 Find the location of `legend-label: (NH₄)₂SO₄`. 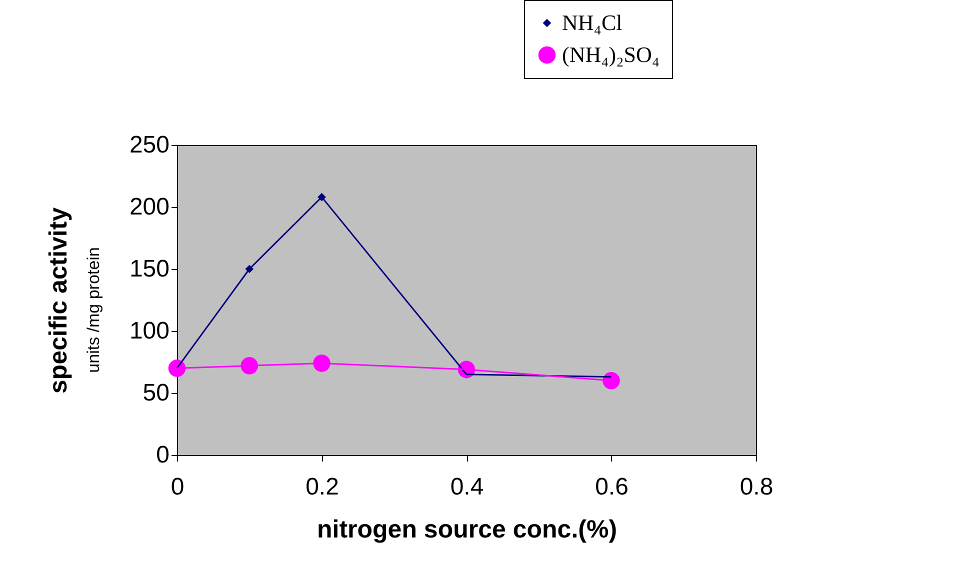

legend-label: (NH₄)₂SO₄ is located at coordinates (611, 54).